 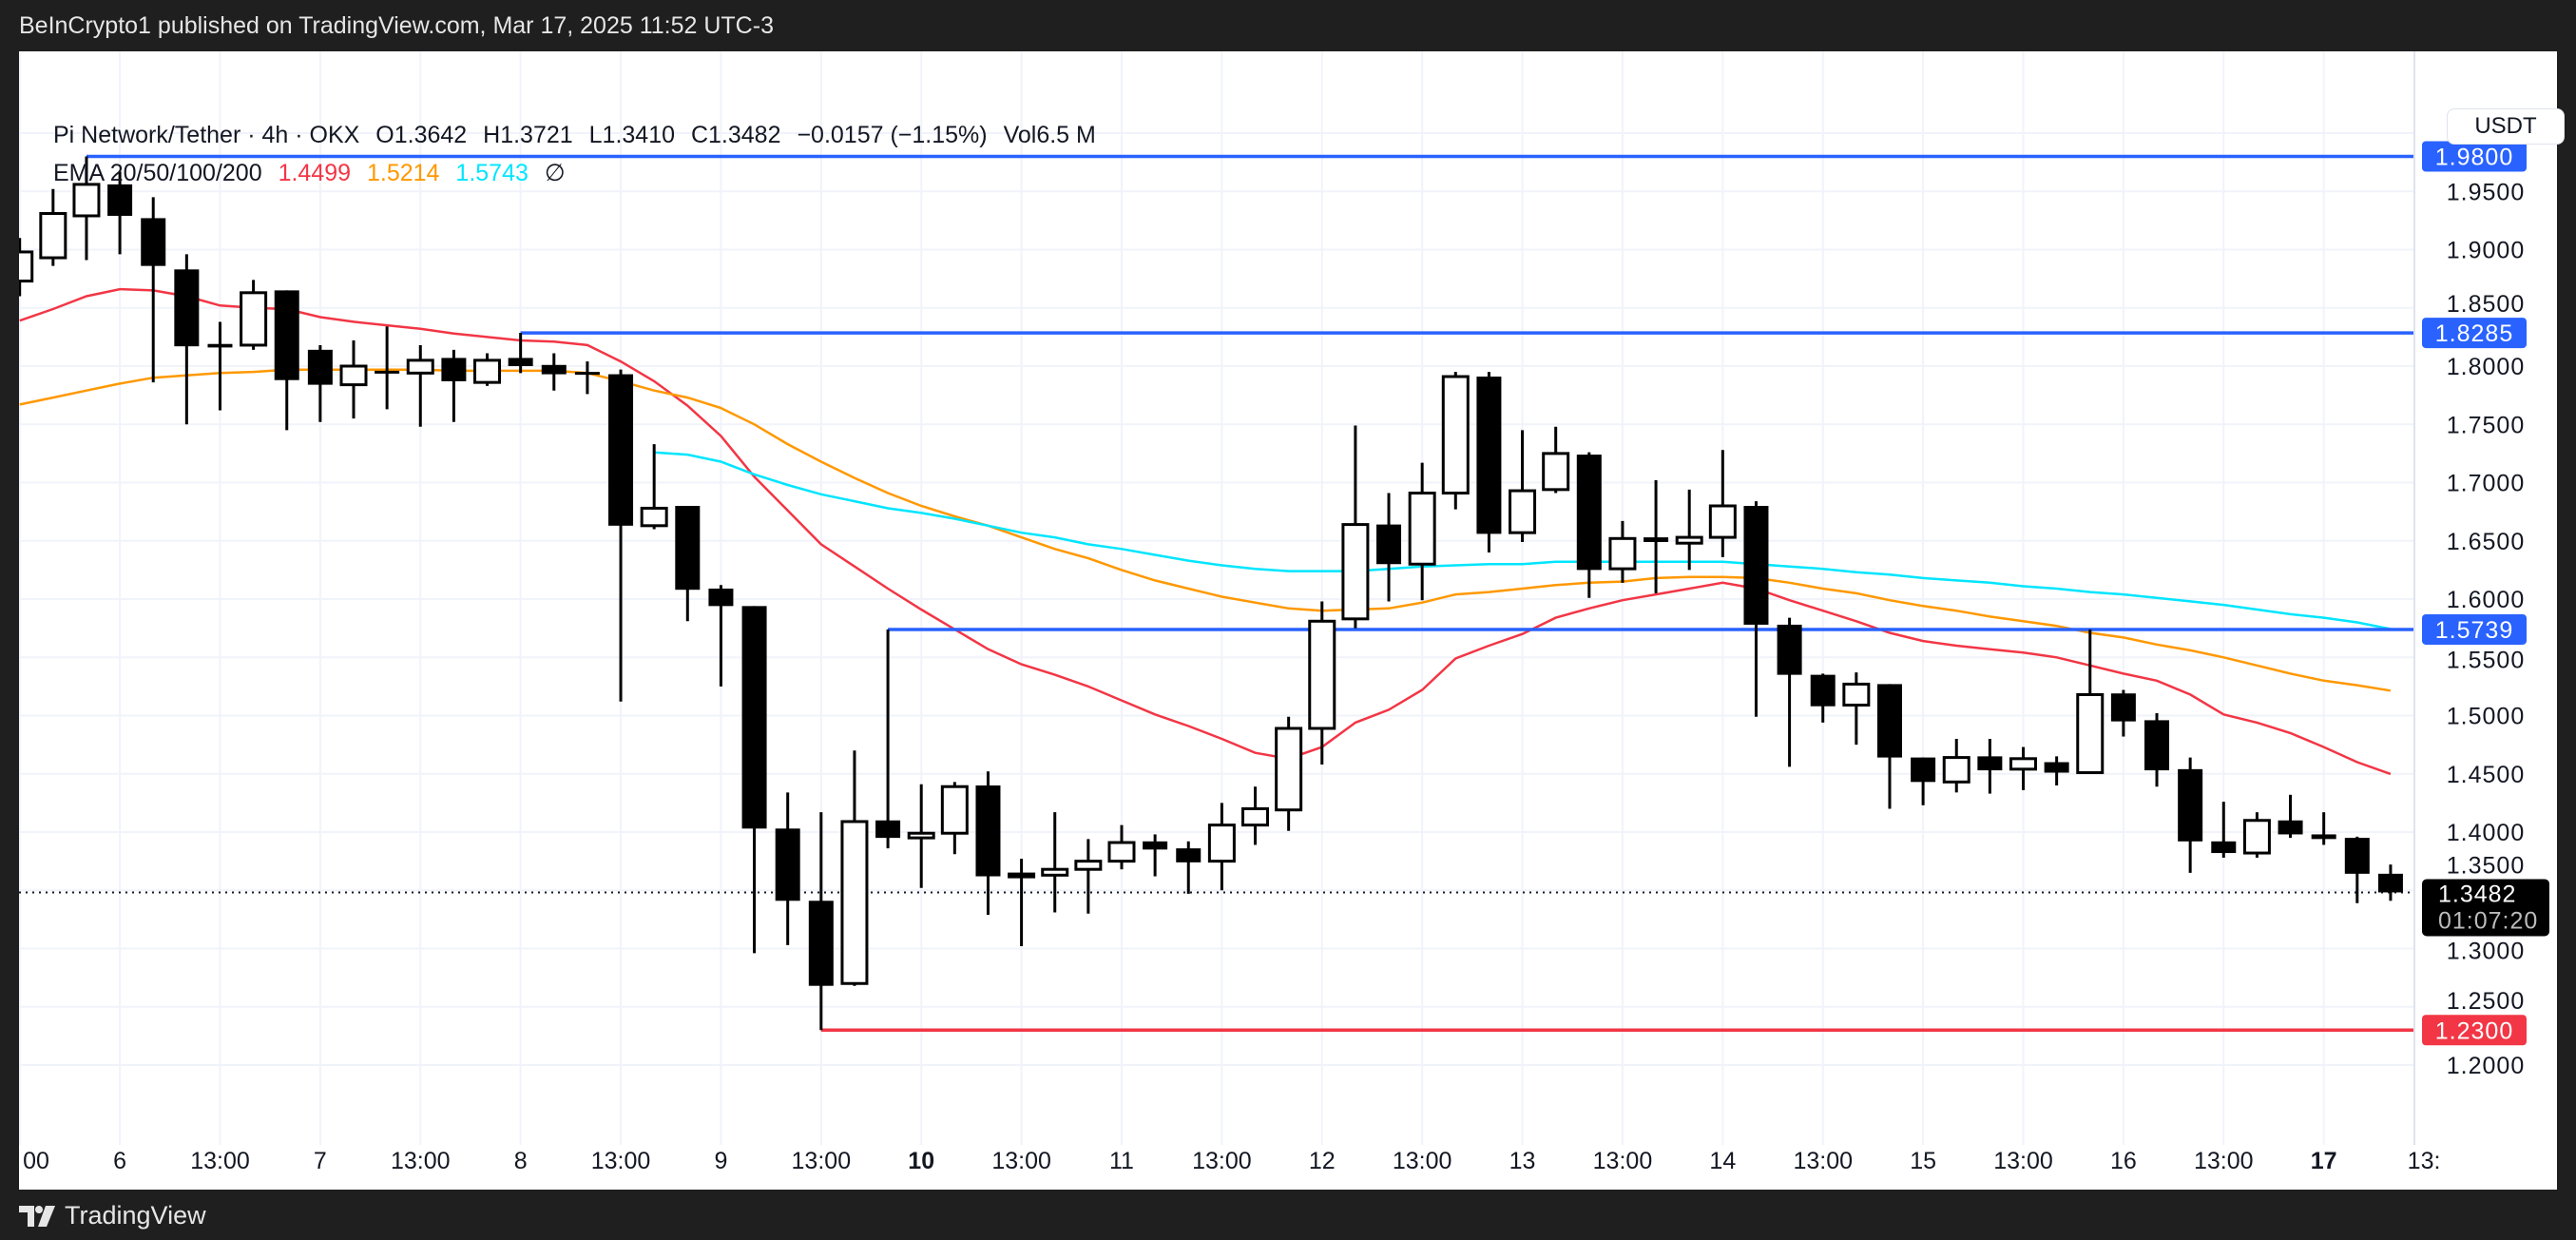 I want to click on level-price-label: 1.2300, so click(x=2474, y=1030).